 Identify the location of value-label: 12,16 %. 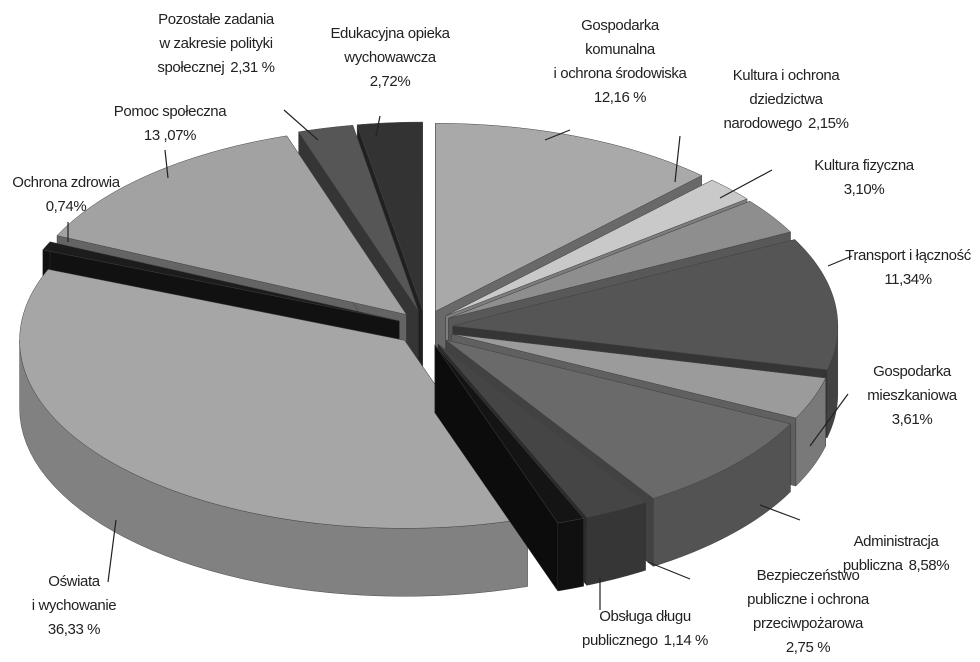
(620, 97).